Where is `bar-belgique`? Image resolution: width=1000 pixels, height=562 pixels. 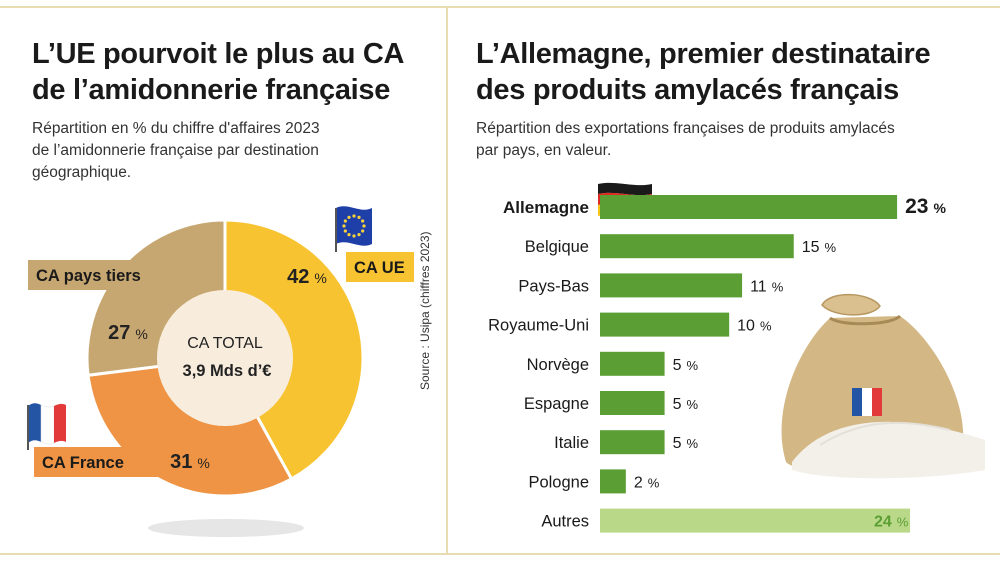
bar-belgique is located at coordinates (697, 246).